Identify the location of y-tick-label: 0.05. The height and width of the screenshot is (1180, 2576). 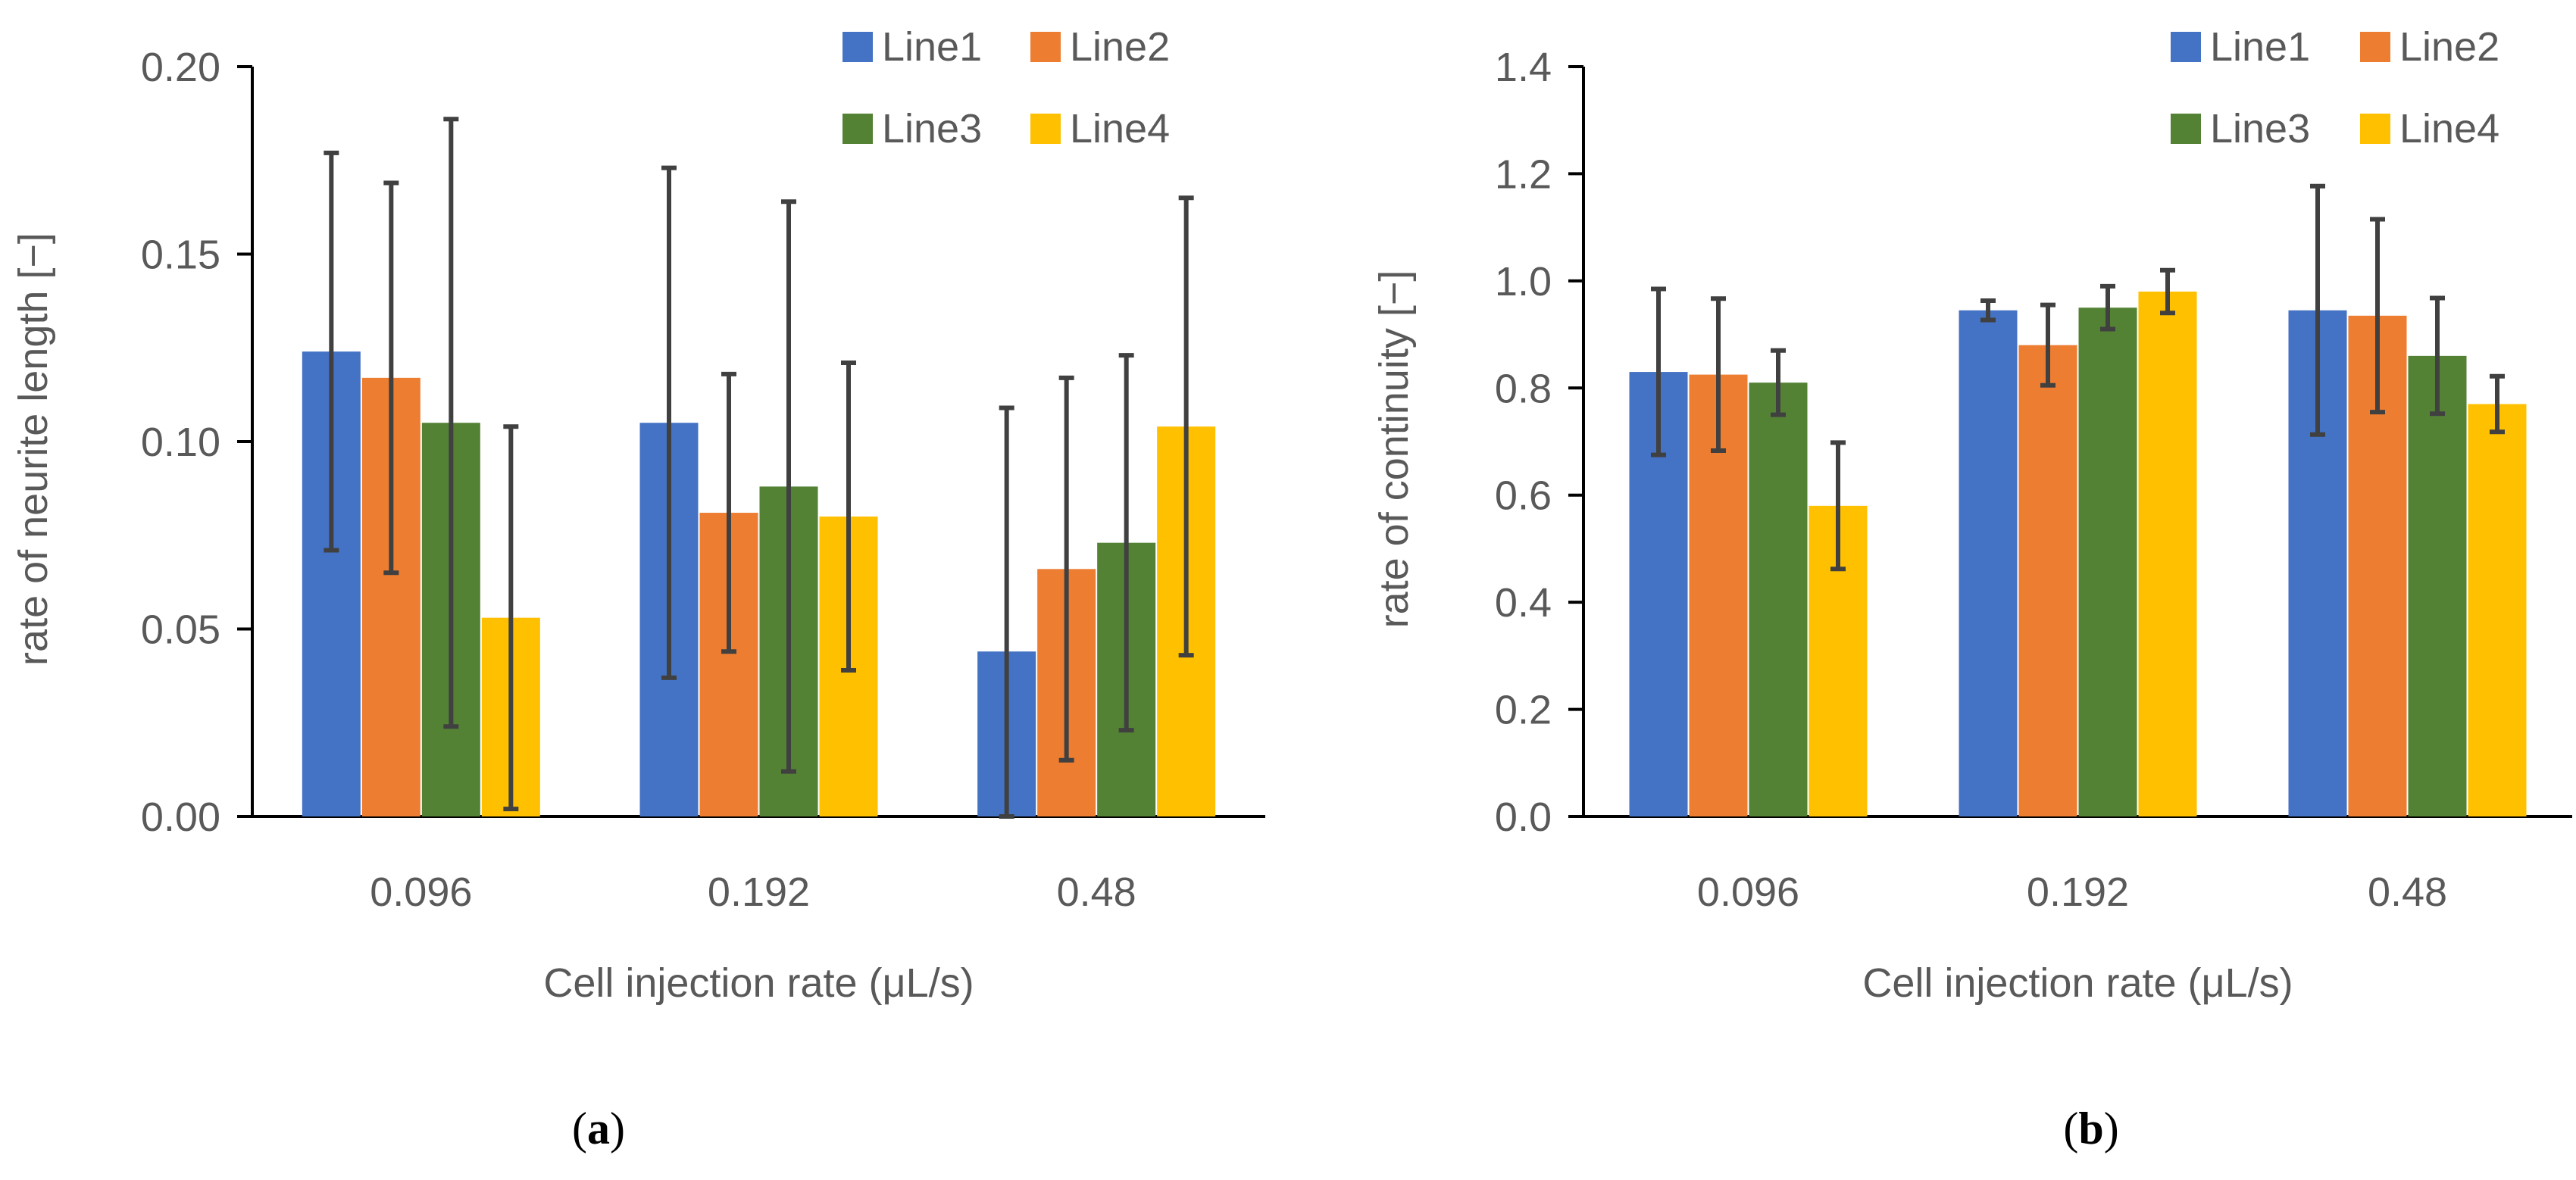
(180, 630).